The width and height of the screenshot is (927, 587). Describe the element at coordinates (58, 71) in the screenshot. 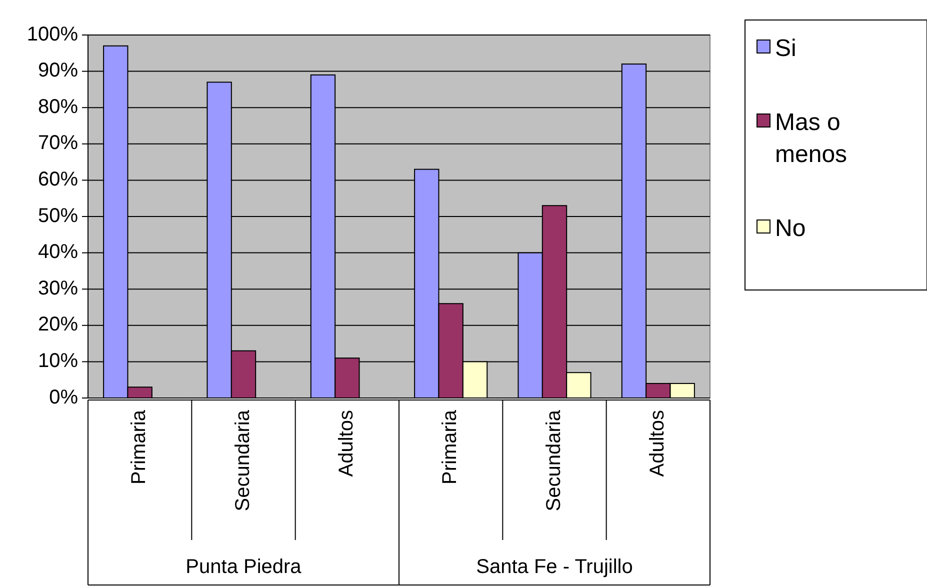

I see `y-tick-label: 90%` at that location.